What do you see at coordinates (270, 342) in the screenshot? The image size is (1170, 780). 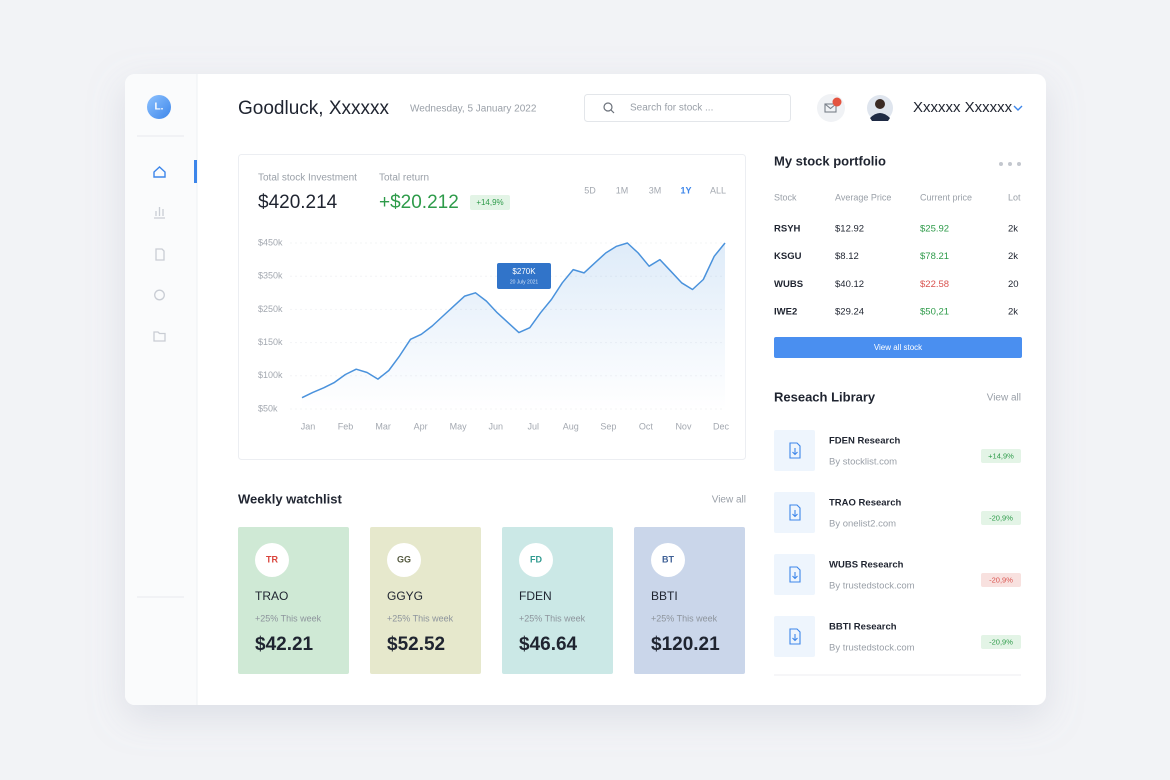 I see `y-tick-label: $150k` at bounding box center [270, 342].